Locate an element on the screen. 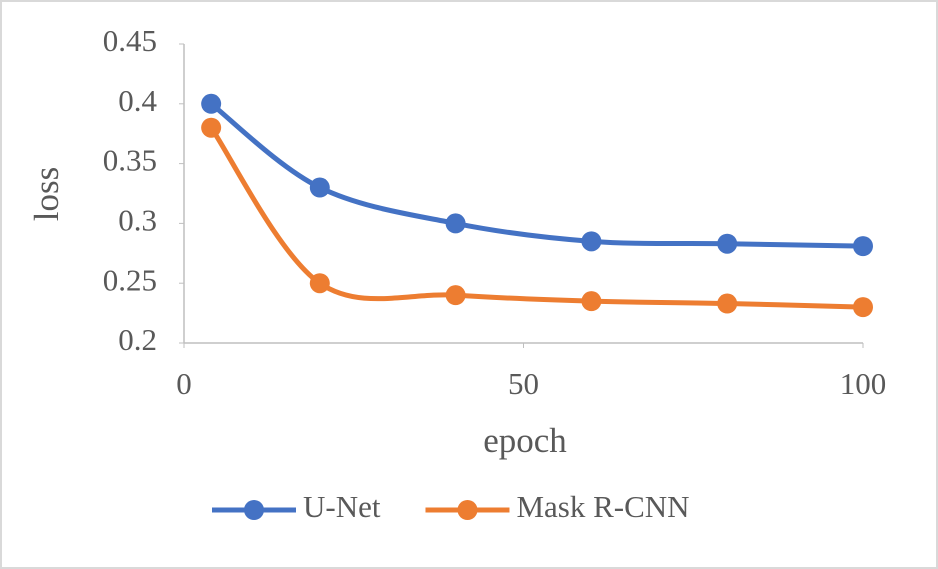  legend-label: Mask R-CNN is located at coordinates (602, 506).